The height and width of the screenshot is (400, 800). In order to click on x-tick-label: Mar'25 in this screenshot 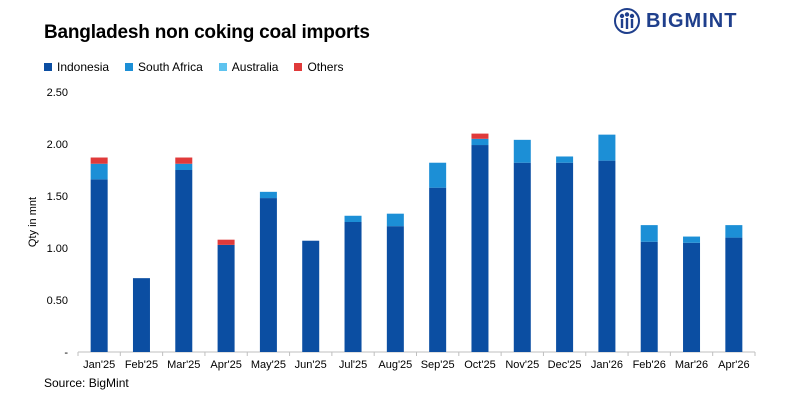, I will do `click(183, 365)`.